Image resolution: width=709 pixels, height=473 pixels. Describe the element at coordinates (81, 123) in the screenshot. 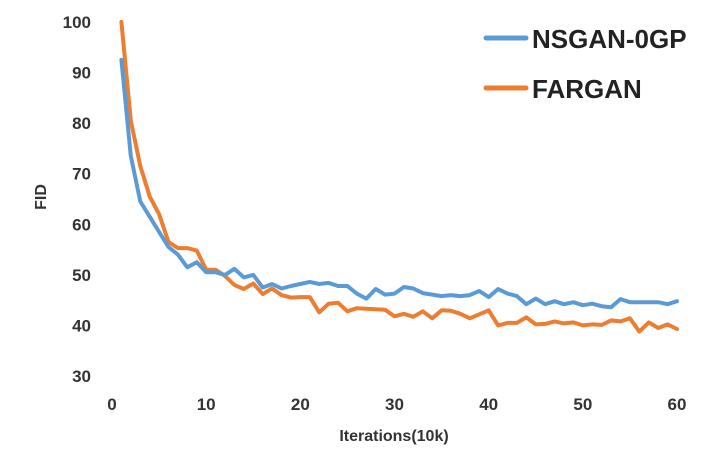

I see `y-tick-label: 80` at that location.